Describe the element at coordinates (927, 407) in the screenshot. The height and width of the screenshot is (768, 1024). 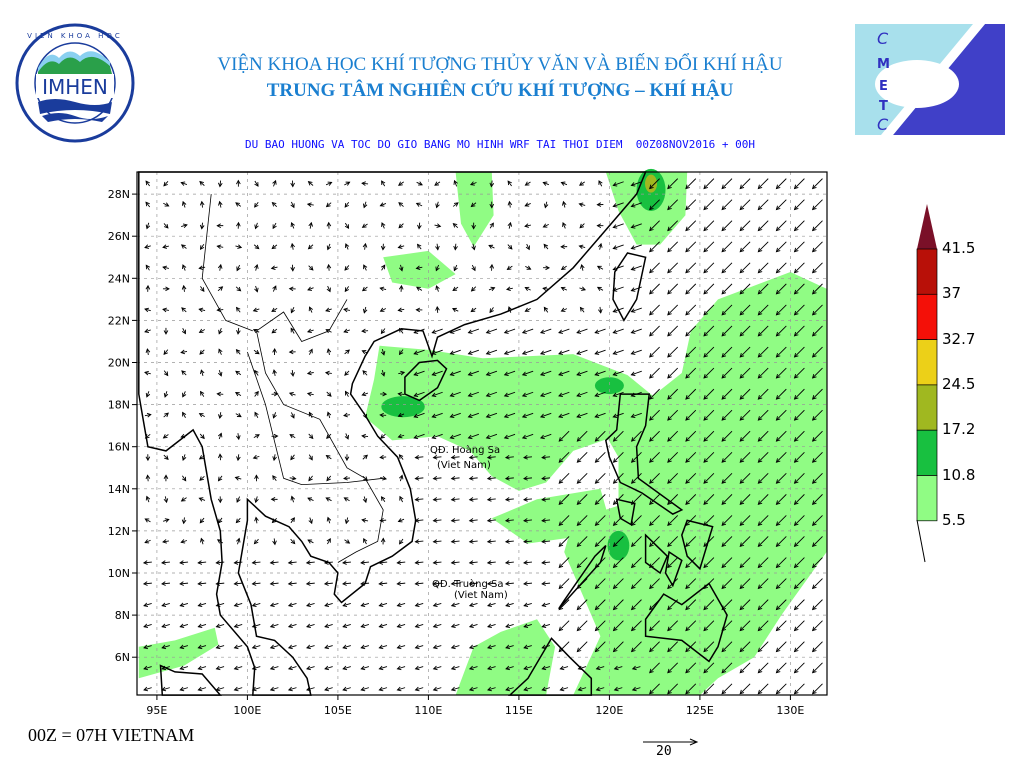
I see `legend-swatch` at that location.